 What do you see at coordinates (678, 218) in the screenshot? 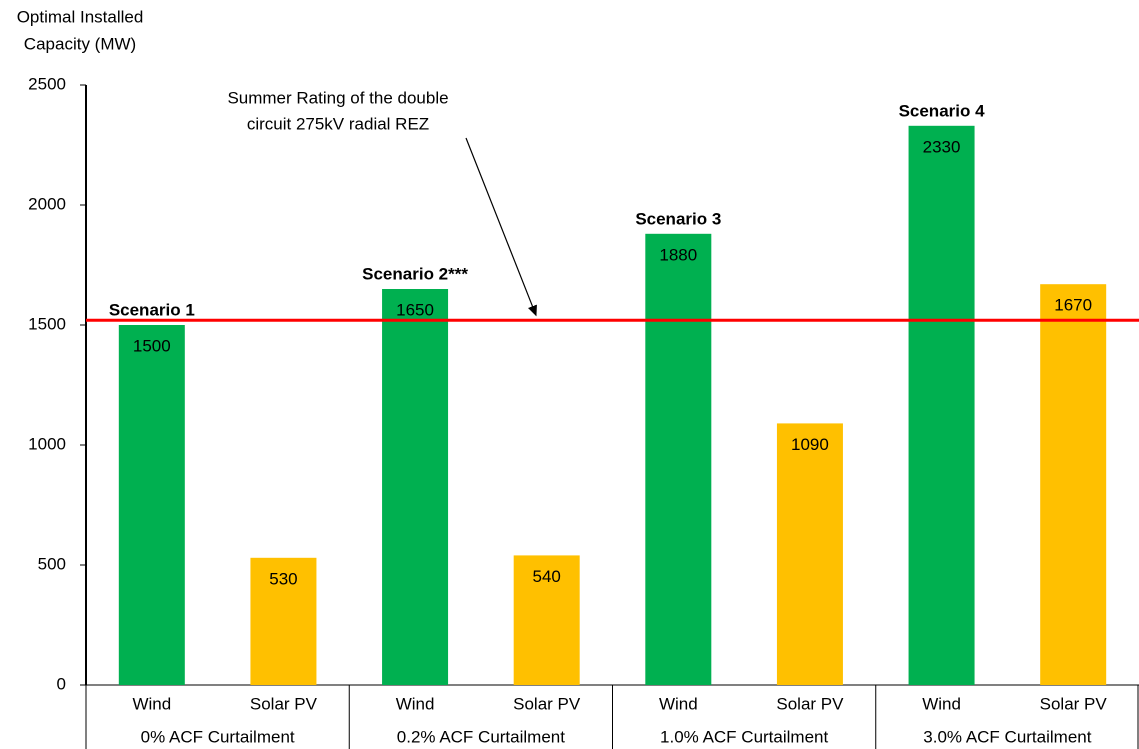
I see `bar-annotation: Scenario 3` at bounding box center [678, 218].